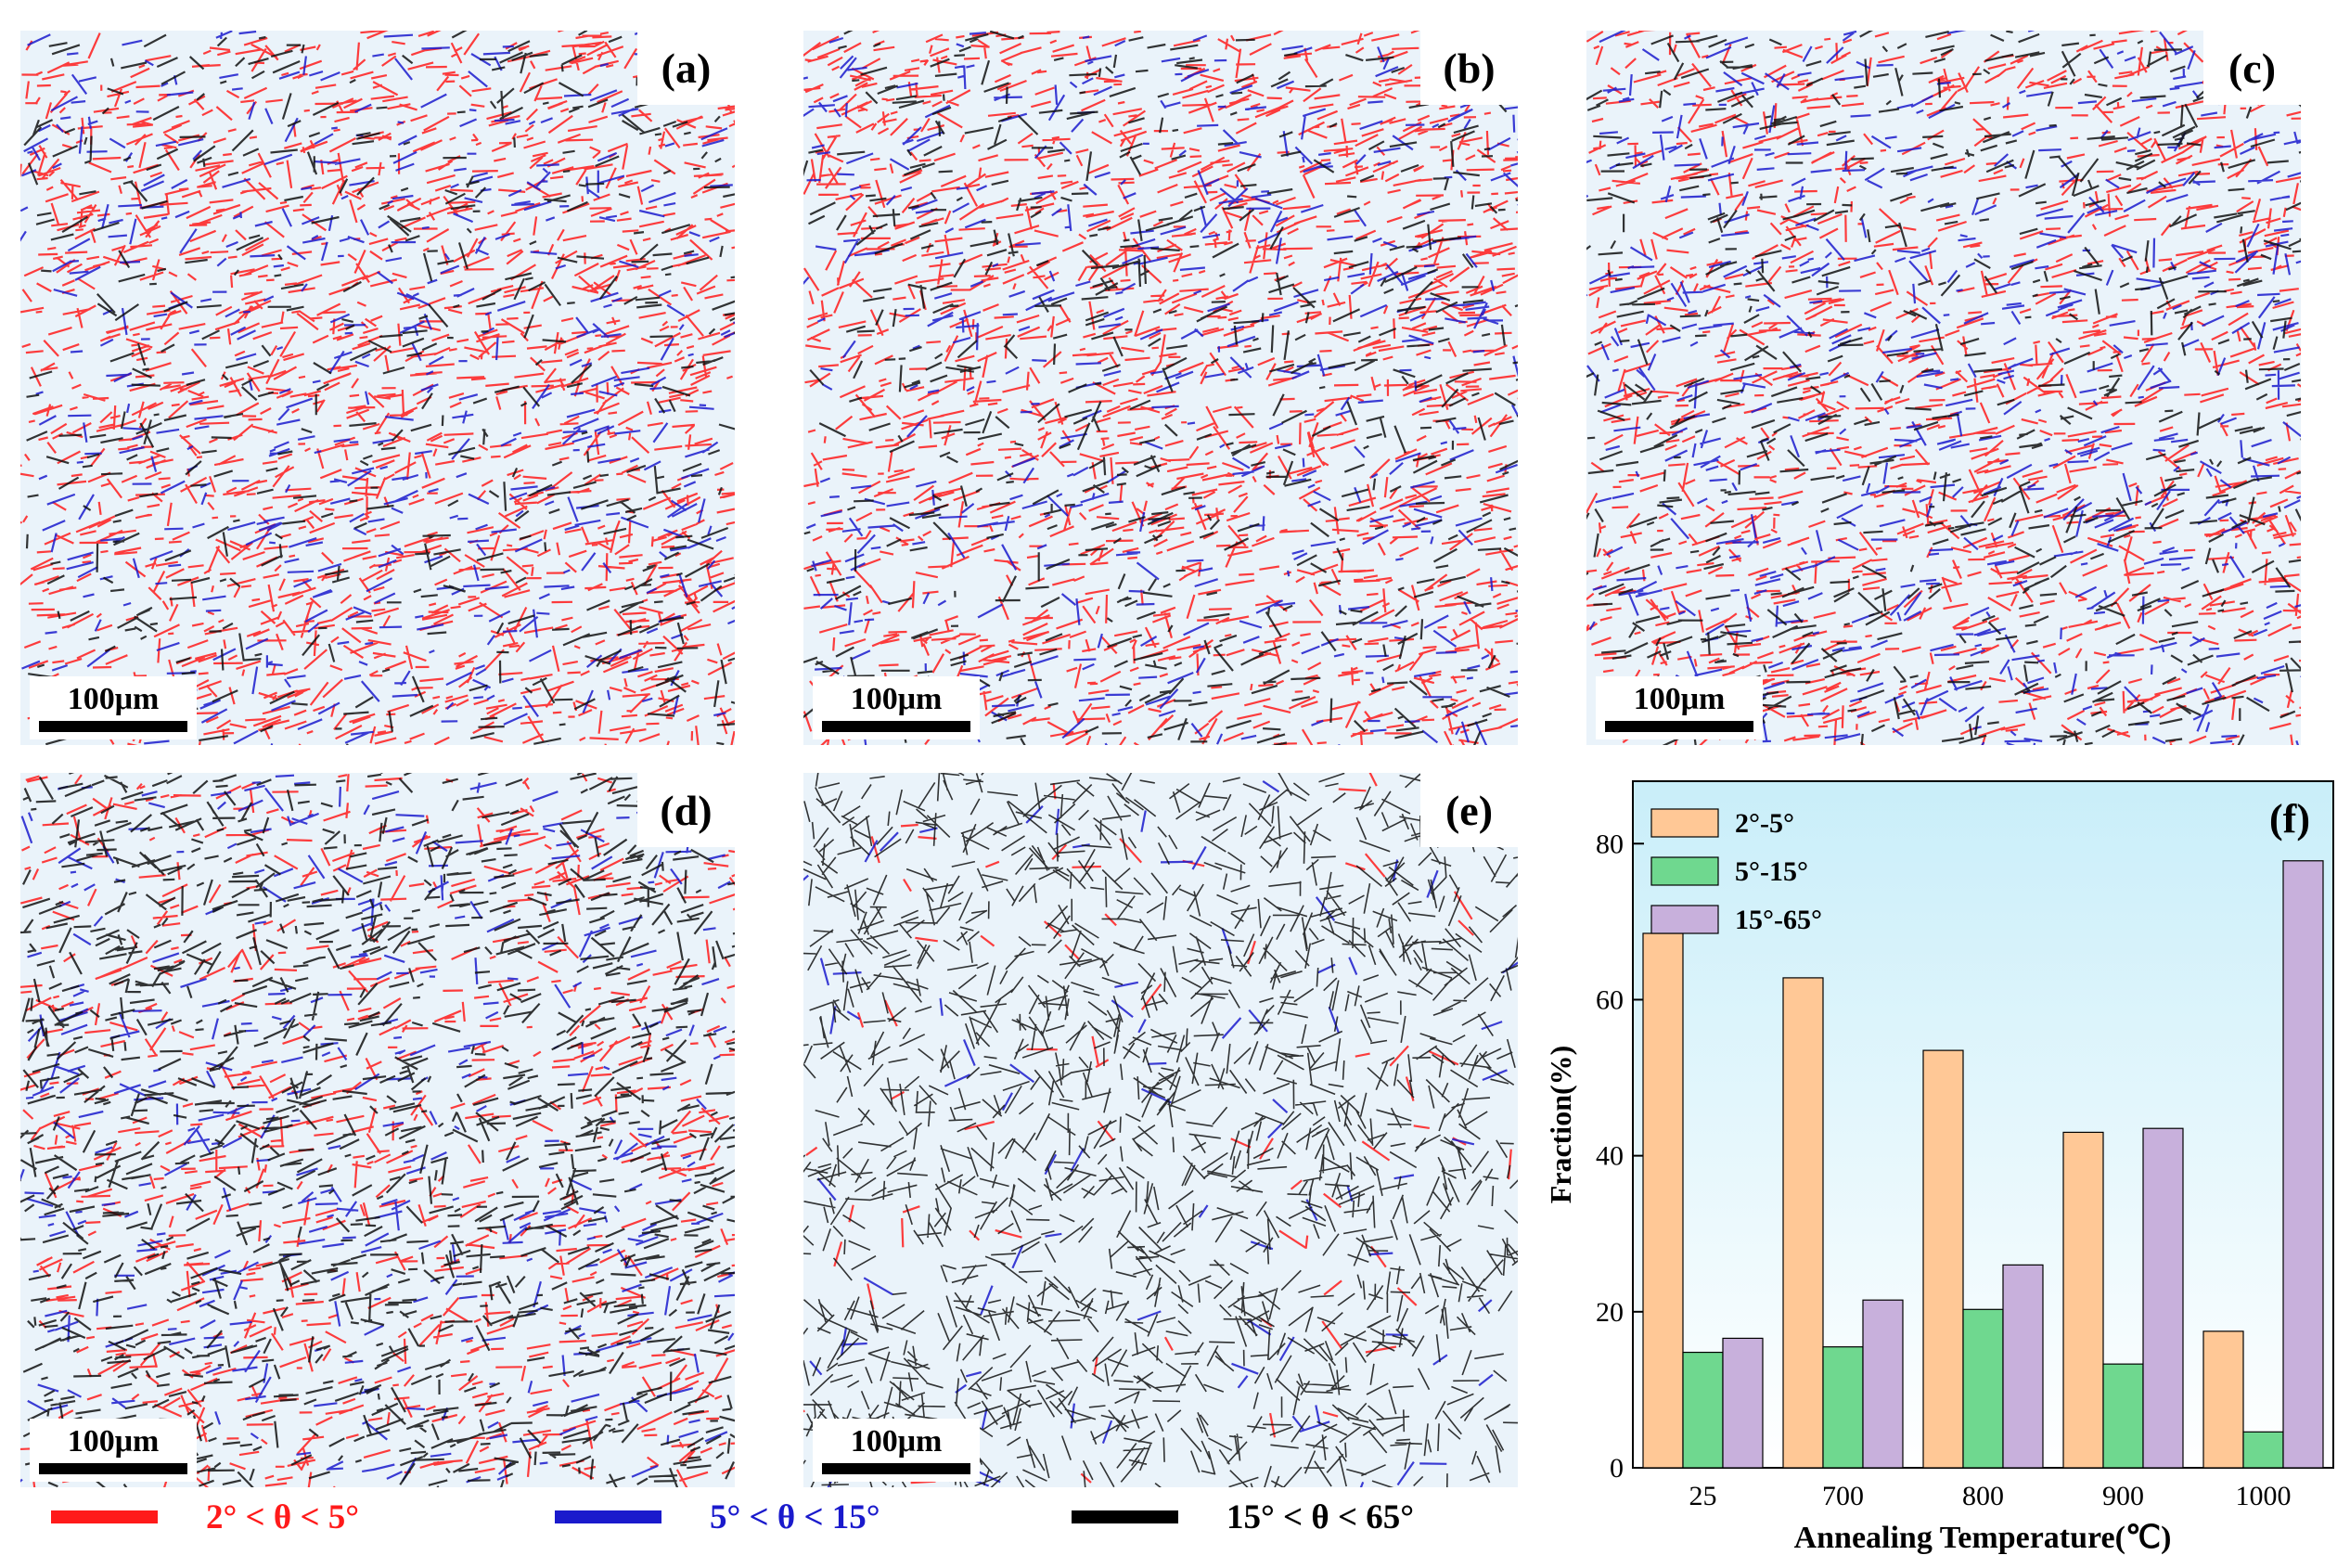 This screenshot has width=2350, height=1568. Describe the element at coordinates (686, 810) in the screenshot. I see `panel-label-d: (d)` at that location.